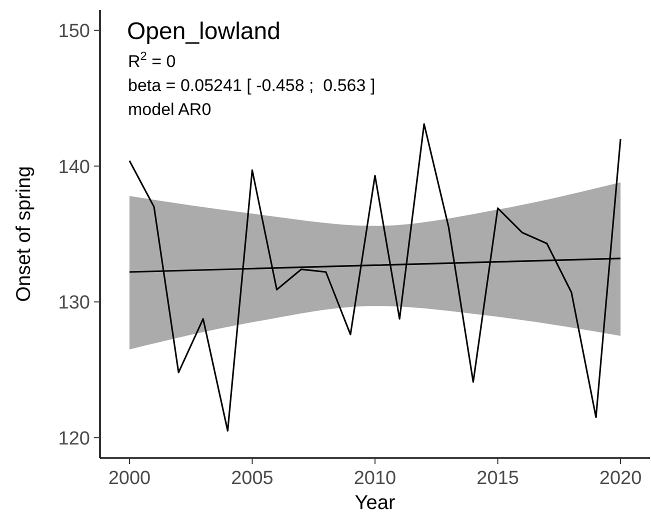 The width and height of the screenshot is (651, 515). What do you see at coordinates (74, 439) in the screenshot?
I see `y-tick-label: 120` at bounding box center [74, 439].